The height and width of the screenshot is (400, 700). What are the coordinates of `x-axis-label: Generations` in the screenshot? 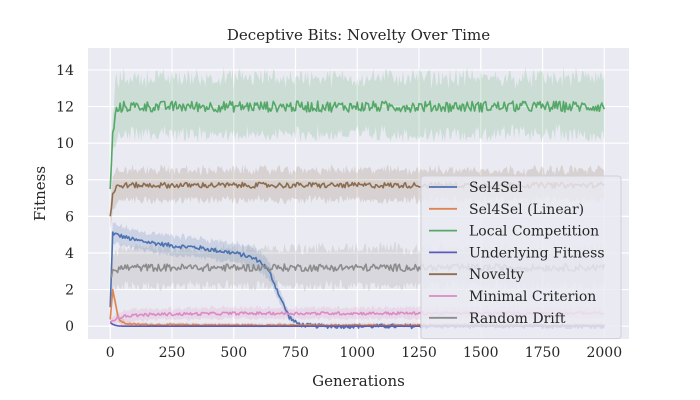 It's located at (358, 381).